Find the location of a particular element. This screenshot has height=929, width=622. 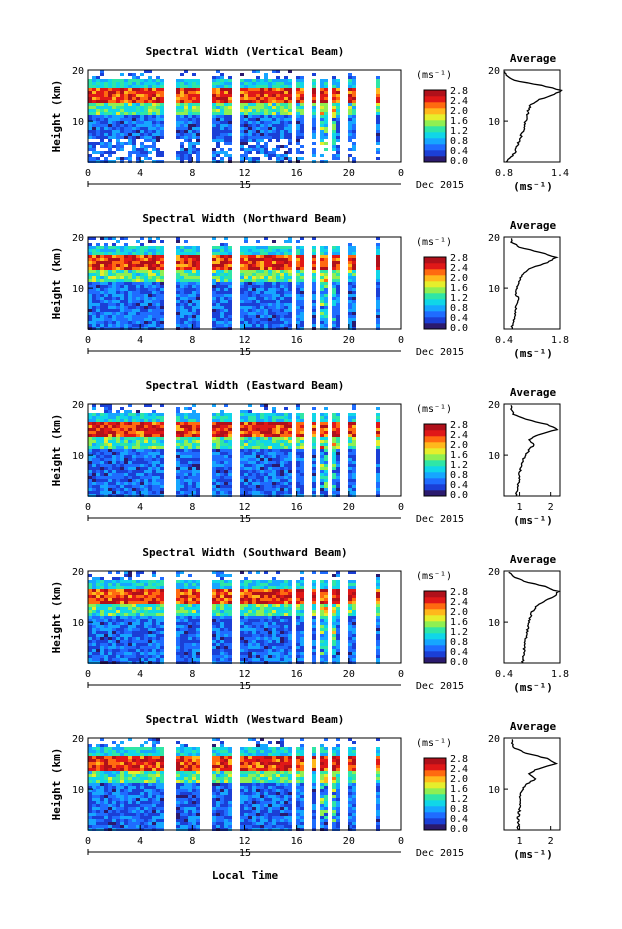

x-tick-label: 8 is located at coordinates (192, 340).